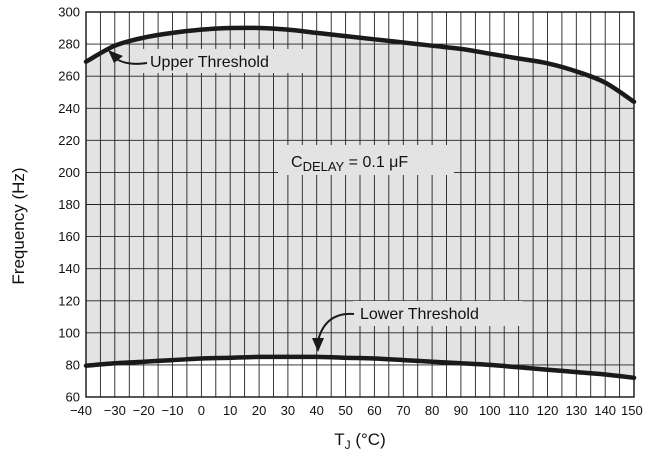 The width and height of the screenshot is (649, 459). I want to click on x-tick-label: 0, so click(201, 410).